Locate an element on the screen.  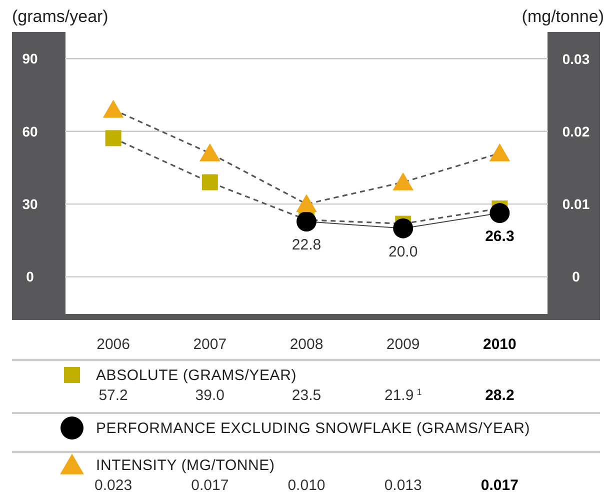
data-label: 57.2 is located at coordinates (113, 395).